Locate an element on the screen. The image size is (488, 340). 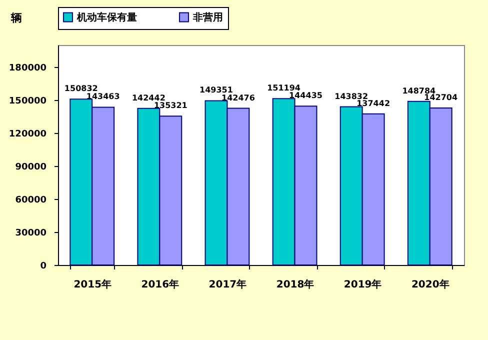
data-label: 144435 is located at coordinates (306, 95).